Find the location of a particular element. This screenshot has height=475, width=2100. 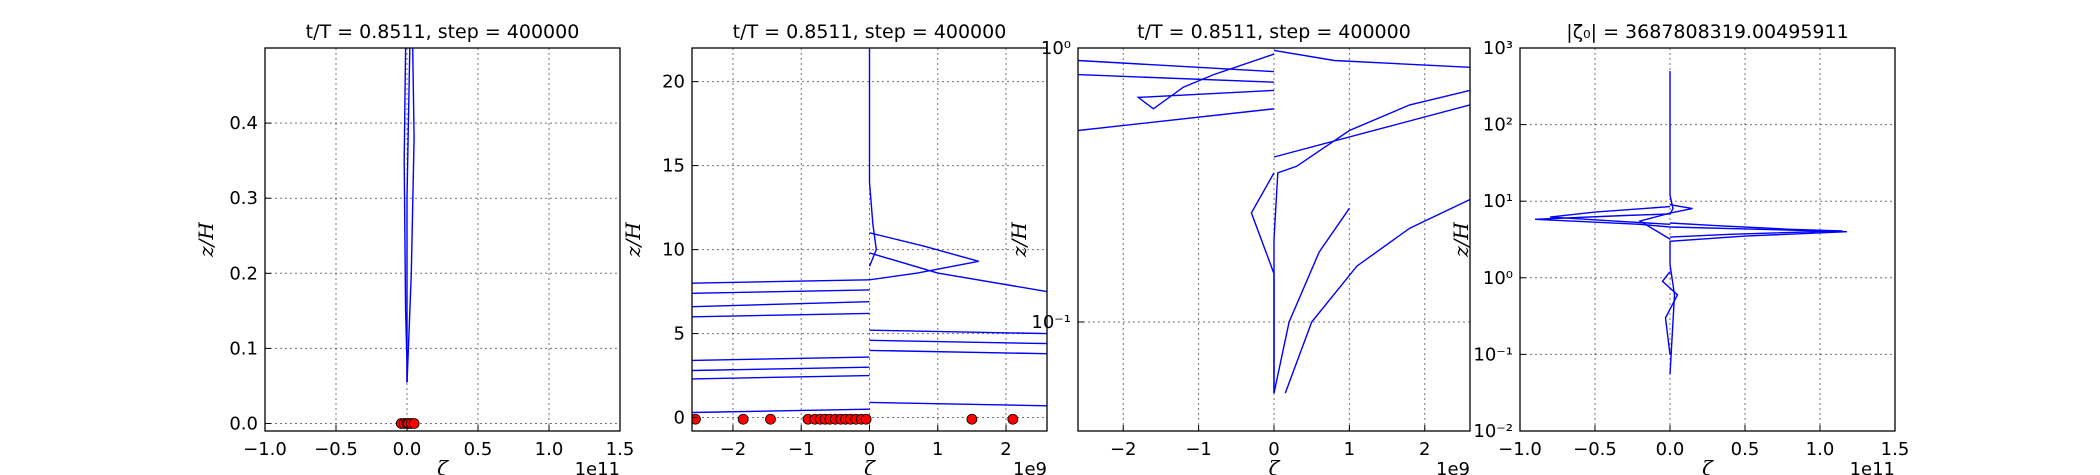

y-tick-label: 10⁻² is located at coordinates (1493, 431).